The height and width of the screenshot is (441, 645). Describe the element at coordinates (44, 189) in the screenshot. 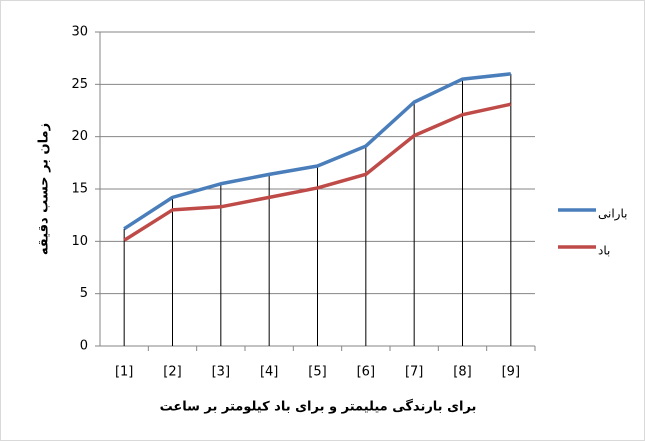

I see `y-axis-label: زمان بر حسب دقیقه` at that location.